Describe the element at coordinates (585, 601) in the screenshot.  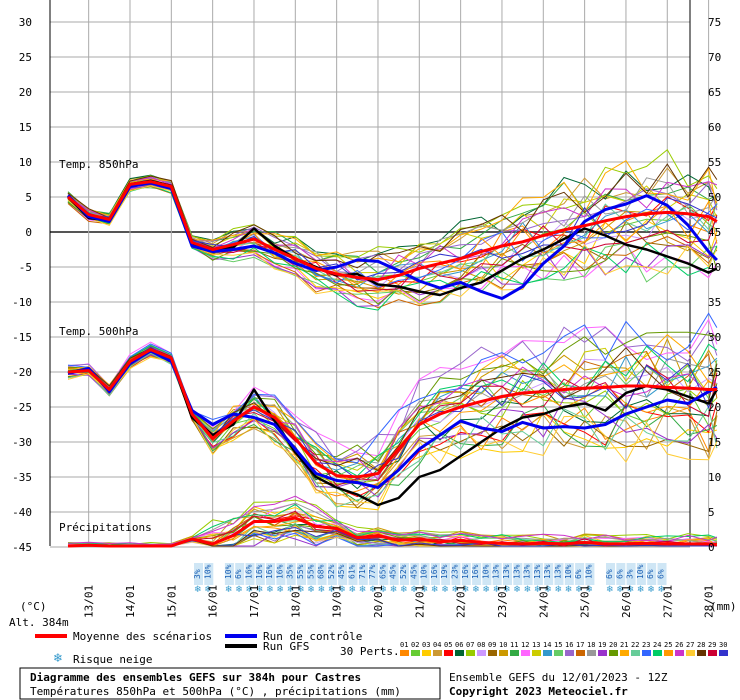
I see `date-label: 25/01` at that location.